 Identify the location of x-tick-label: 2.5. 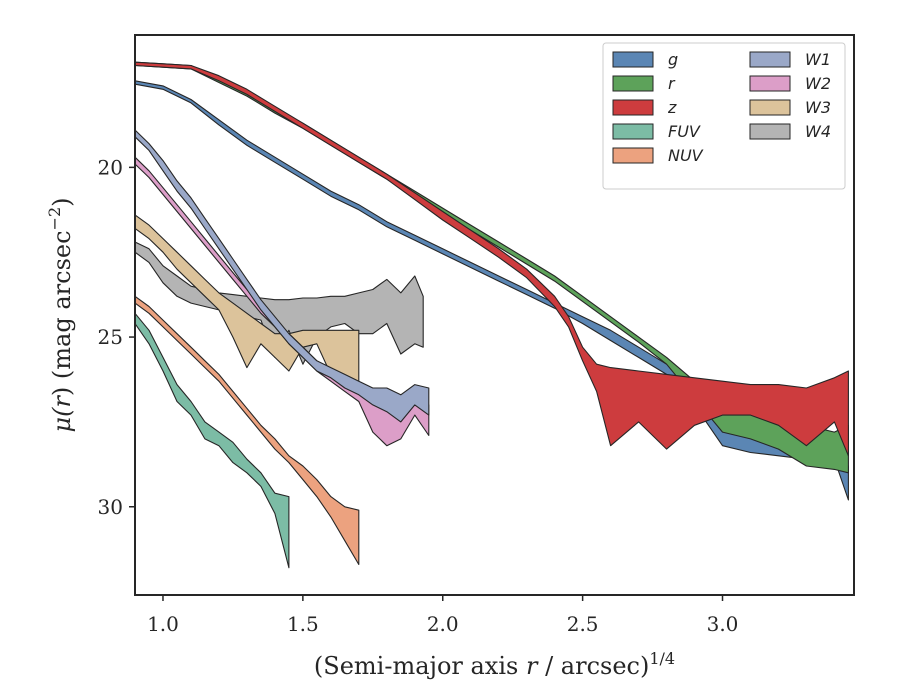
(583, 624).